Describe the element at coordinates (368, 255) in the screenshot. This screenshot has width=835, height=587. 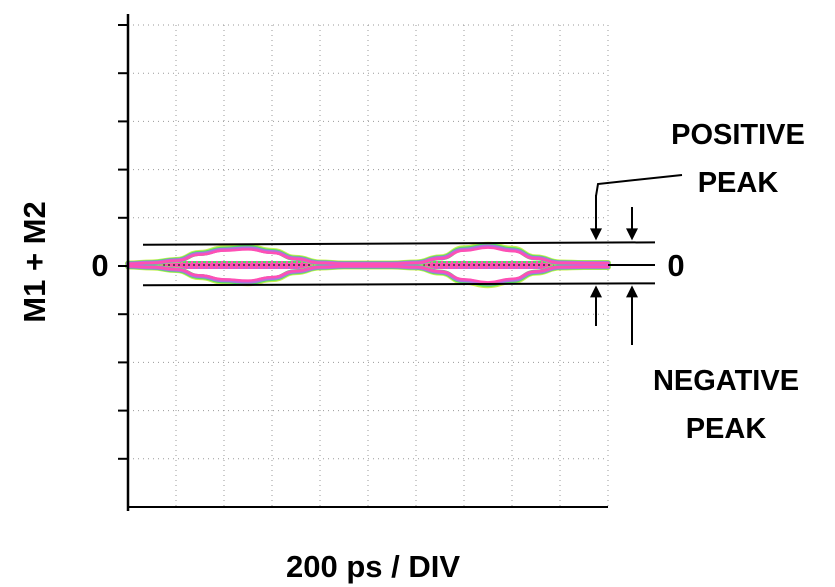
I see `trace-upper-envelope` at that location.